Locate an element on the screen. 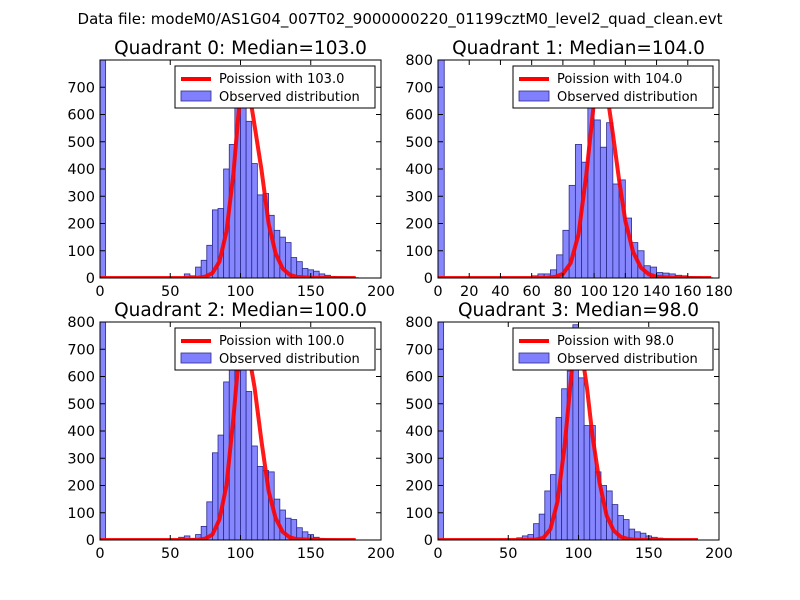  legend-label-poisson: Poission with 98.0 is located at coordinates (615, 341).